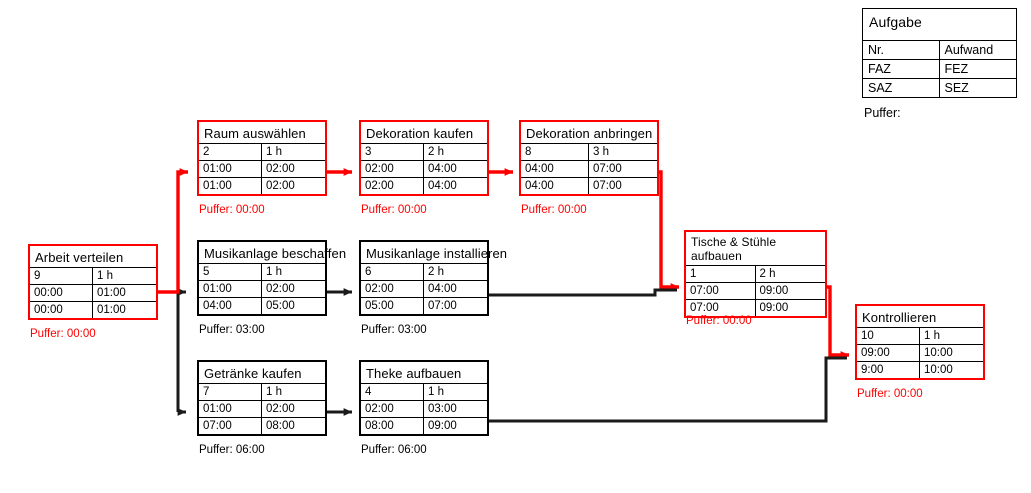 This screenshot has width=1031, height=493. I want to click on edge-musikinstallieren-to-tische, so click(583, 292).